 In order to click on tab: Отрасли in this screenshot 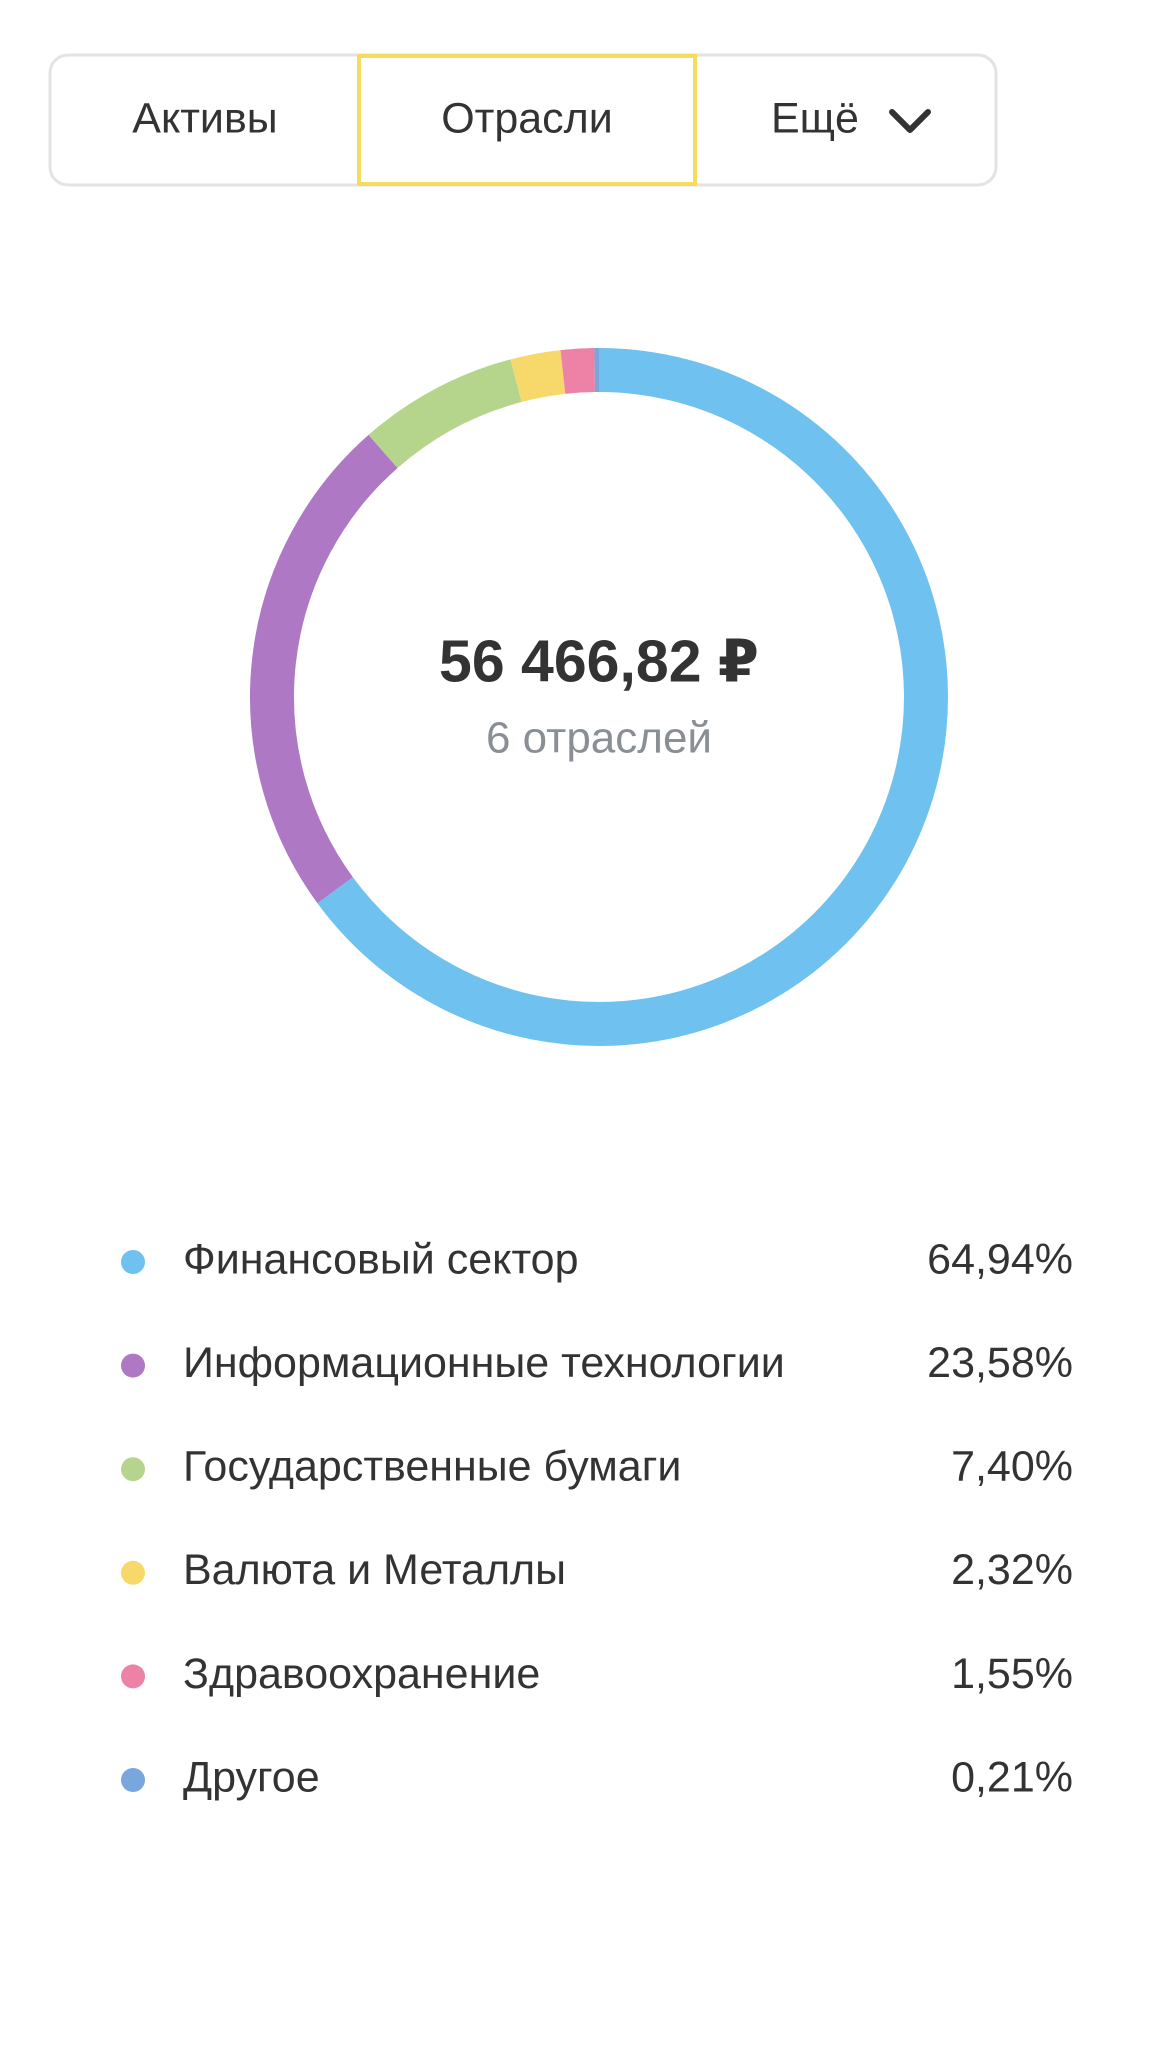, I will do `click(527, 118)`.